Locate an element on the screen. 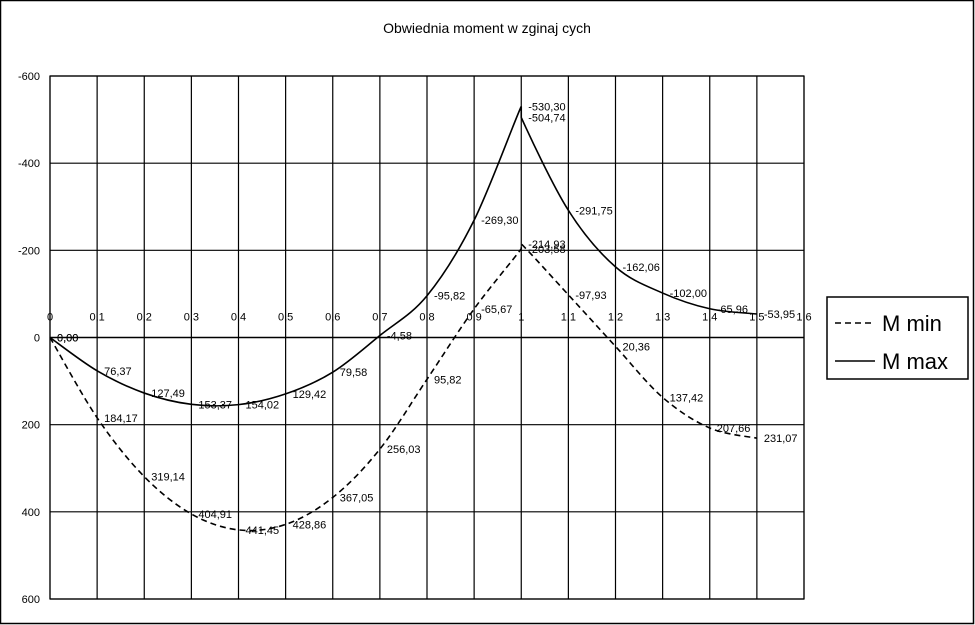 Image resolution: width=975 pixels, height=625 pixels. data-label-m-min: 404,91 is located at coordinates (215, 515).